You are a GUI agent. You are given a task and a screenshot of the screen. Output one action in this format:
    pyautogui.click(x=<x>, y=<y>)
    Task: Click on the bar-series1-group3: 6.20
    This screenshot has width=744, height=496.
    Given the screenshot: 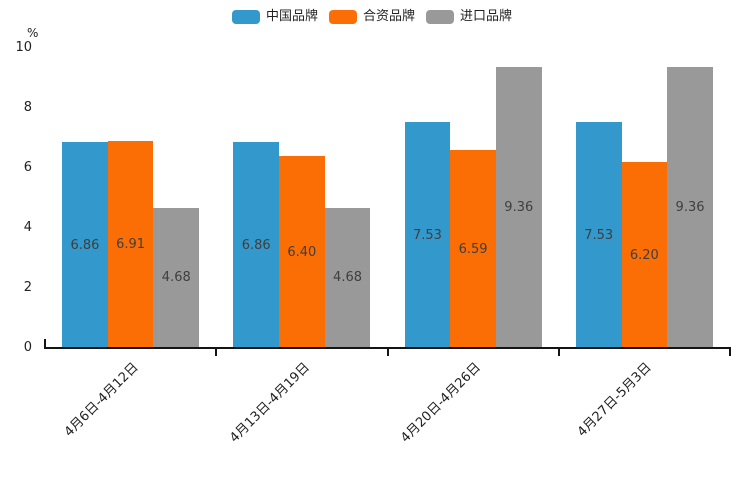 What is the action you would take?
    pyautogui.click(x=644, y=255)
    